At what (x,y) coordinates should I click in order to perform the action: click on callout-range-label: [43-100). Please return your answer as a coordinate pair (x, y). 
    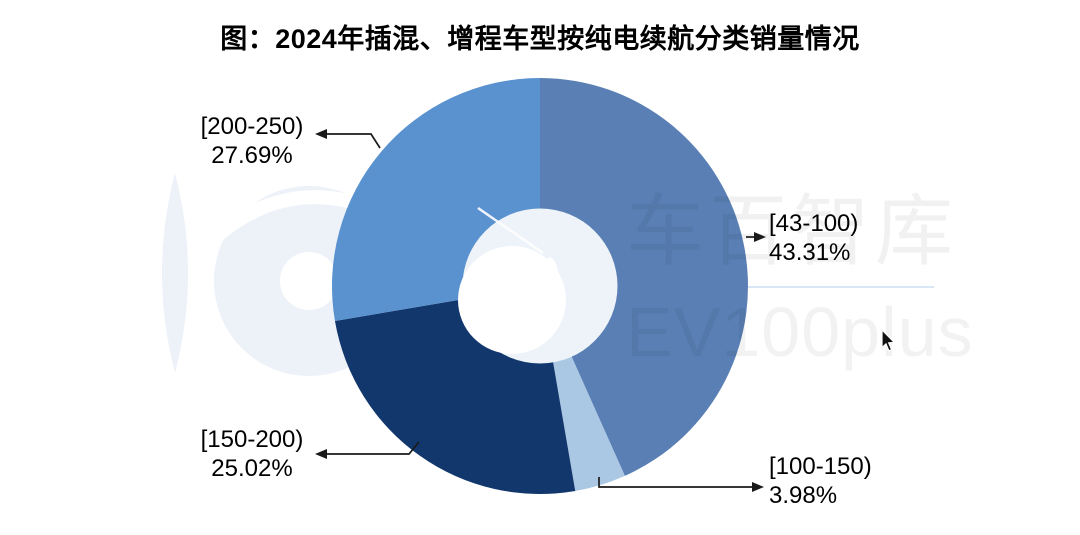
    Looking at the image, I should click on (814, 223).